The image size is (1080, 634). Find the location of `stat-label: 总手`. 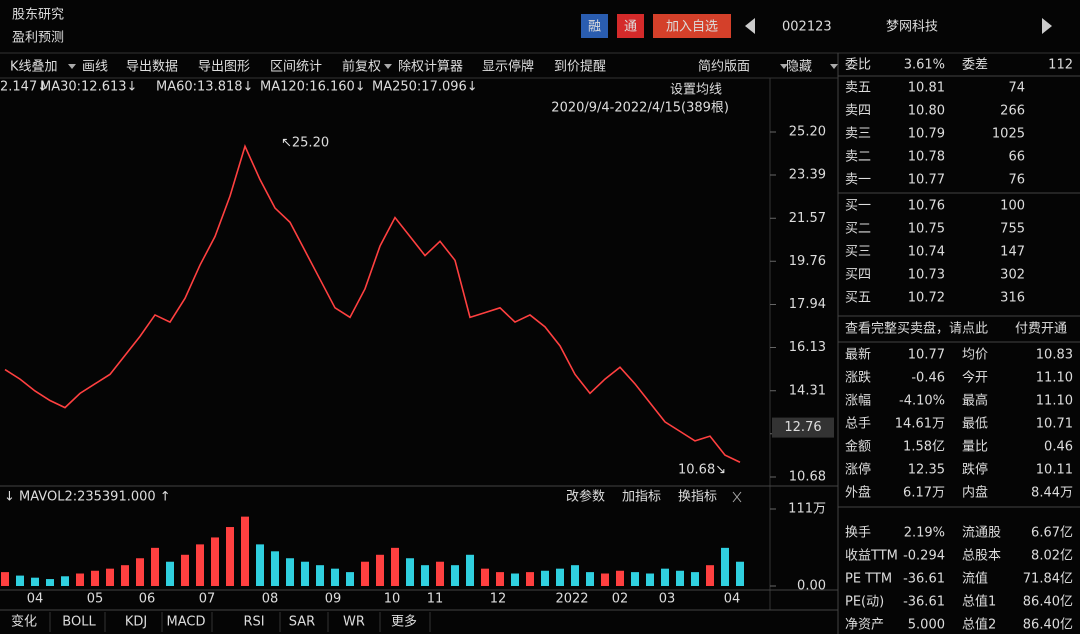

stat-label: 总手 is located at coordinates (858, 424).